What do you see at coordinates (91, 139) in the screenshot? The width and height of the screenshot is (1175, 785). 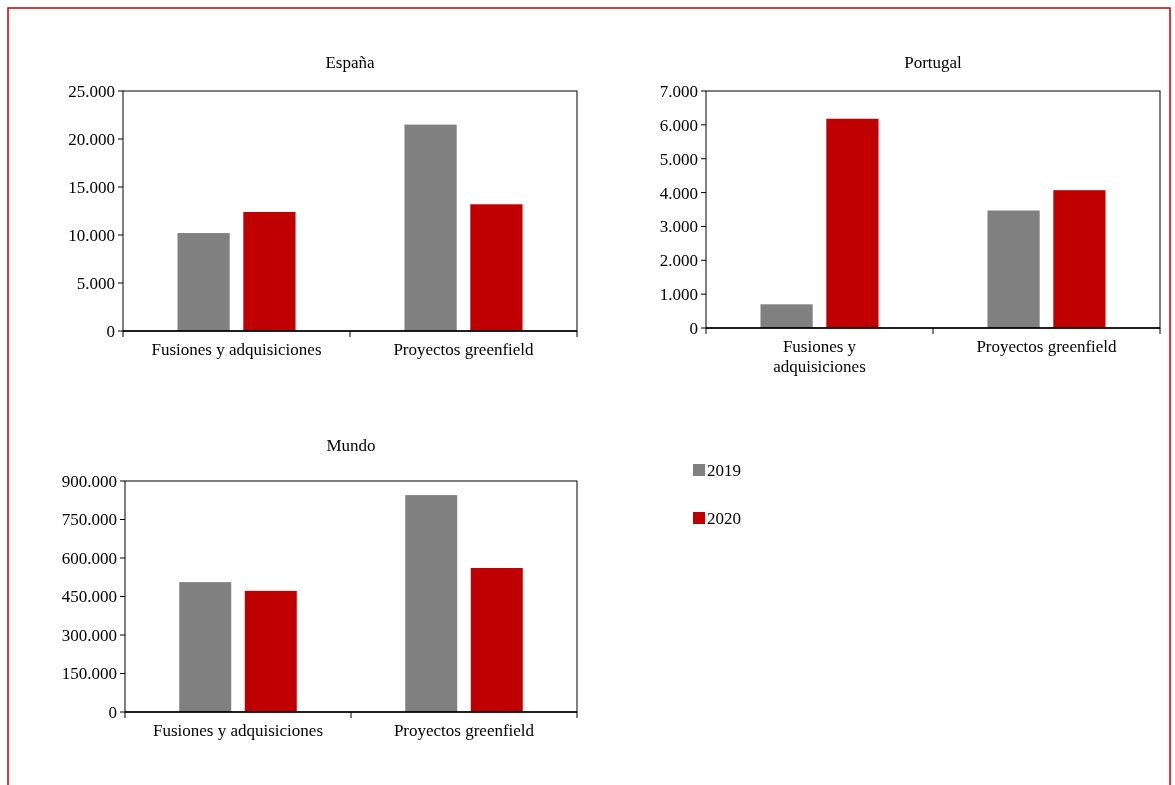 I see `y-tick-label: 20.000` at bounding box center [91, 139].